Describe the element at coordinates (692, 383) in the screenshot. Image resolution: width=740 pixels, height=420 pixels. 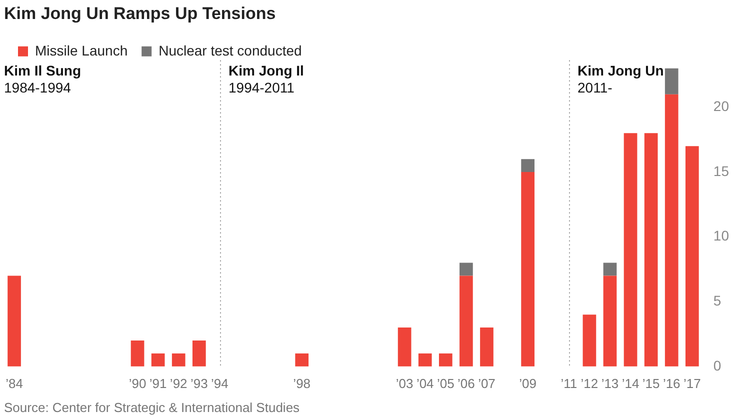
I see `x-tick-label: ’17` at that location.